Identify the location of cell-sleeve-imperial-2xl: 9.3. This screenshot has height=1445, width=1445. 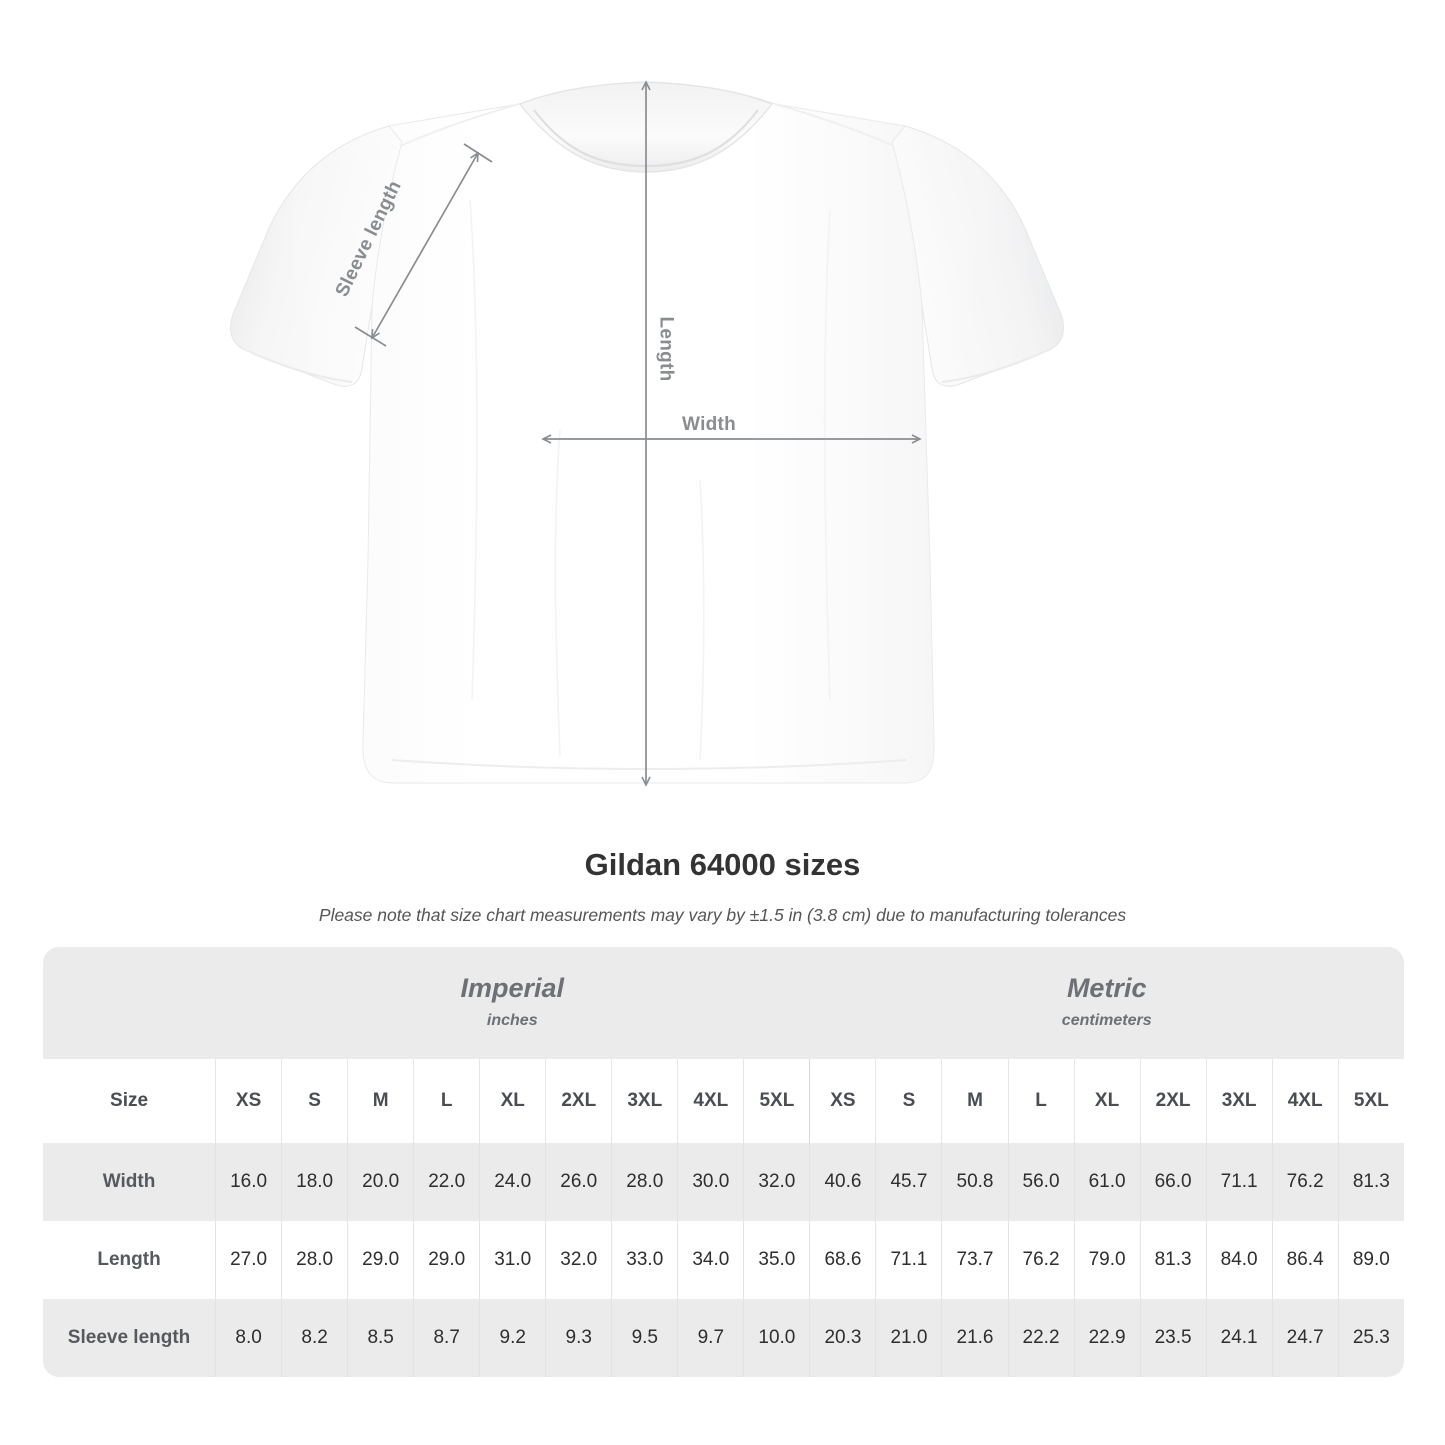
(578, 1338).